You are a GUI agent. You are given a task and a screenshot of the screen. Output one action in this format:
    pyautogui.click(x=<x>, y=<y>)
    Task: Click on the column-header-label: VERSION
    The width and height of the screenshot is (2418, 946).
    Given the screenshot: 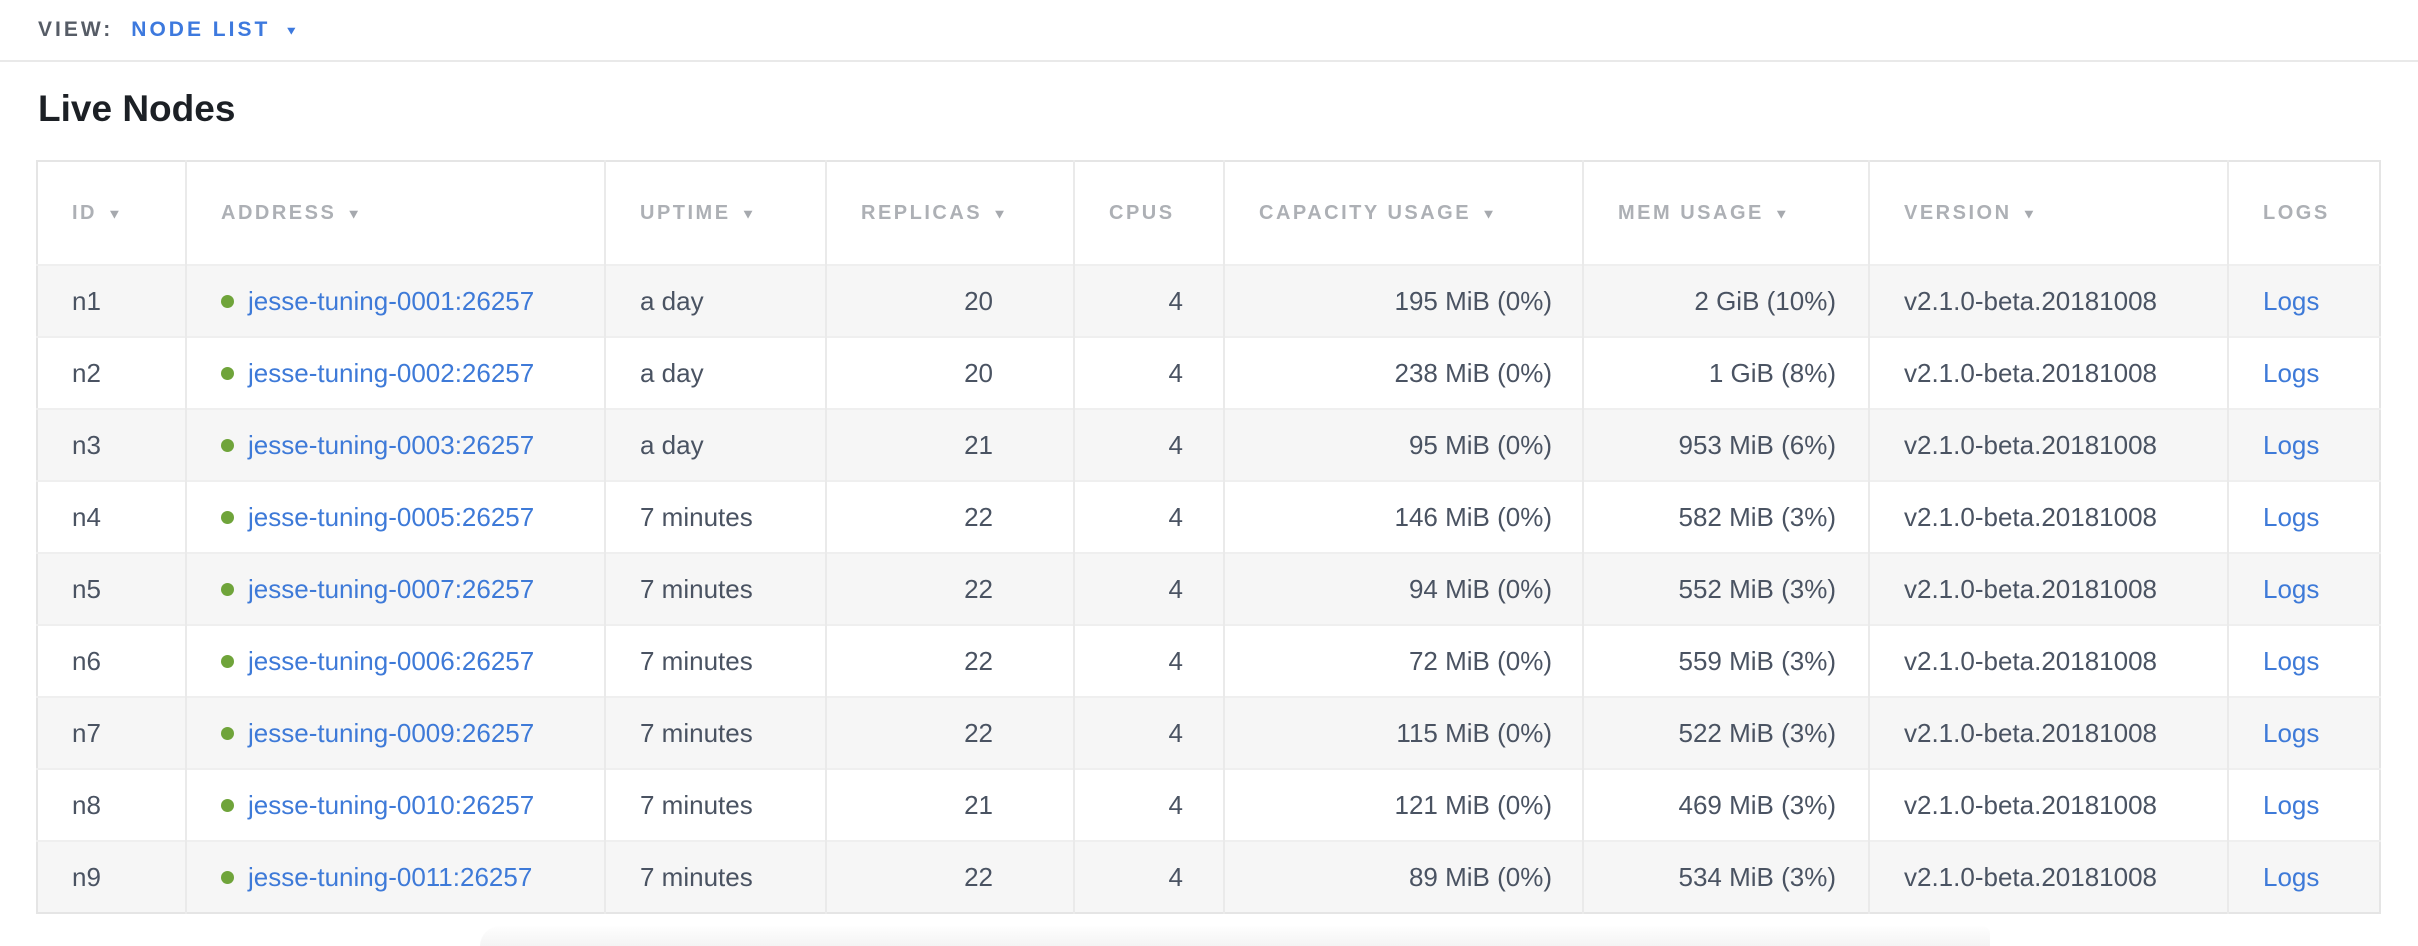 What is the action you would take?
    pyautogui.click(x=1958, y=212)
    